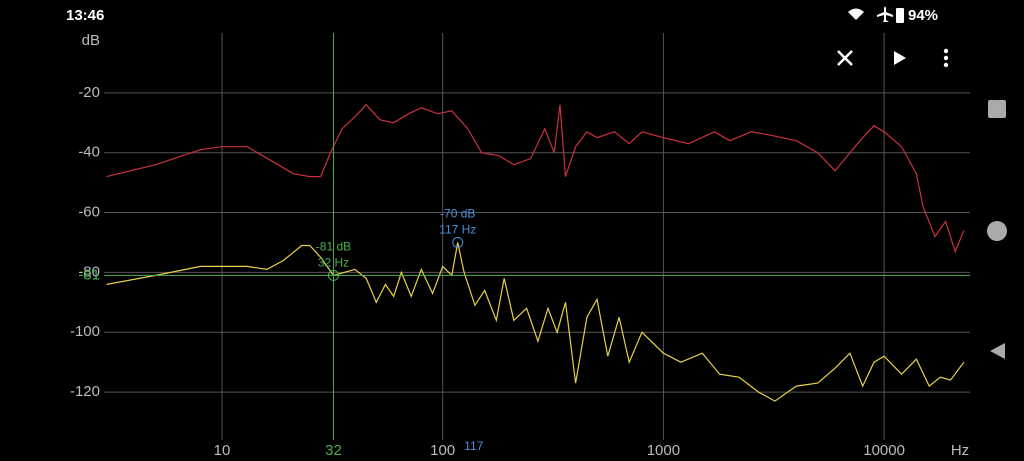 This screenshot has width=1024, height=461. Describe the element at coordinates (884, 450) in the screenshot. I see `x-tick-label: 10000` at that location.